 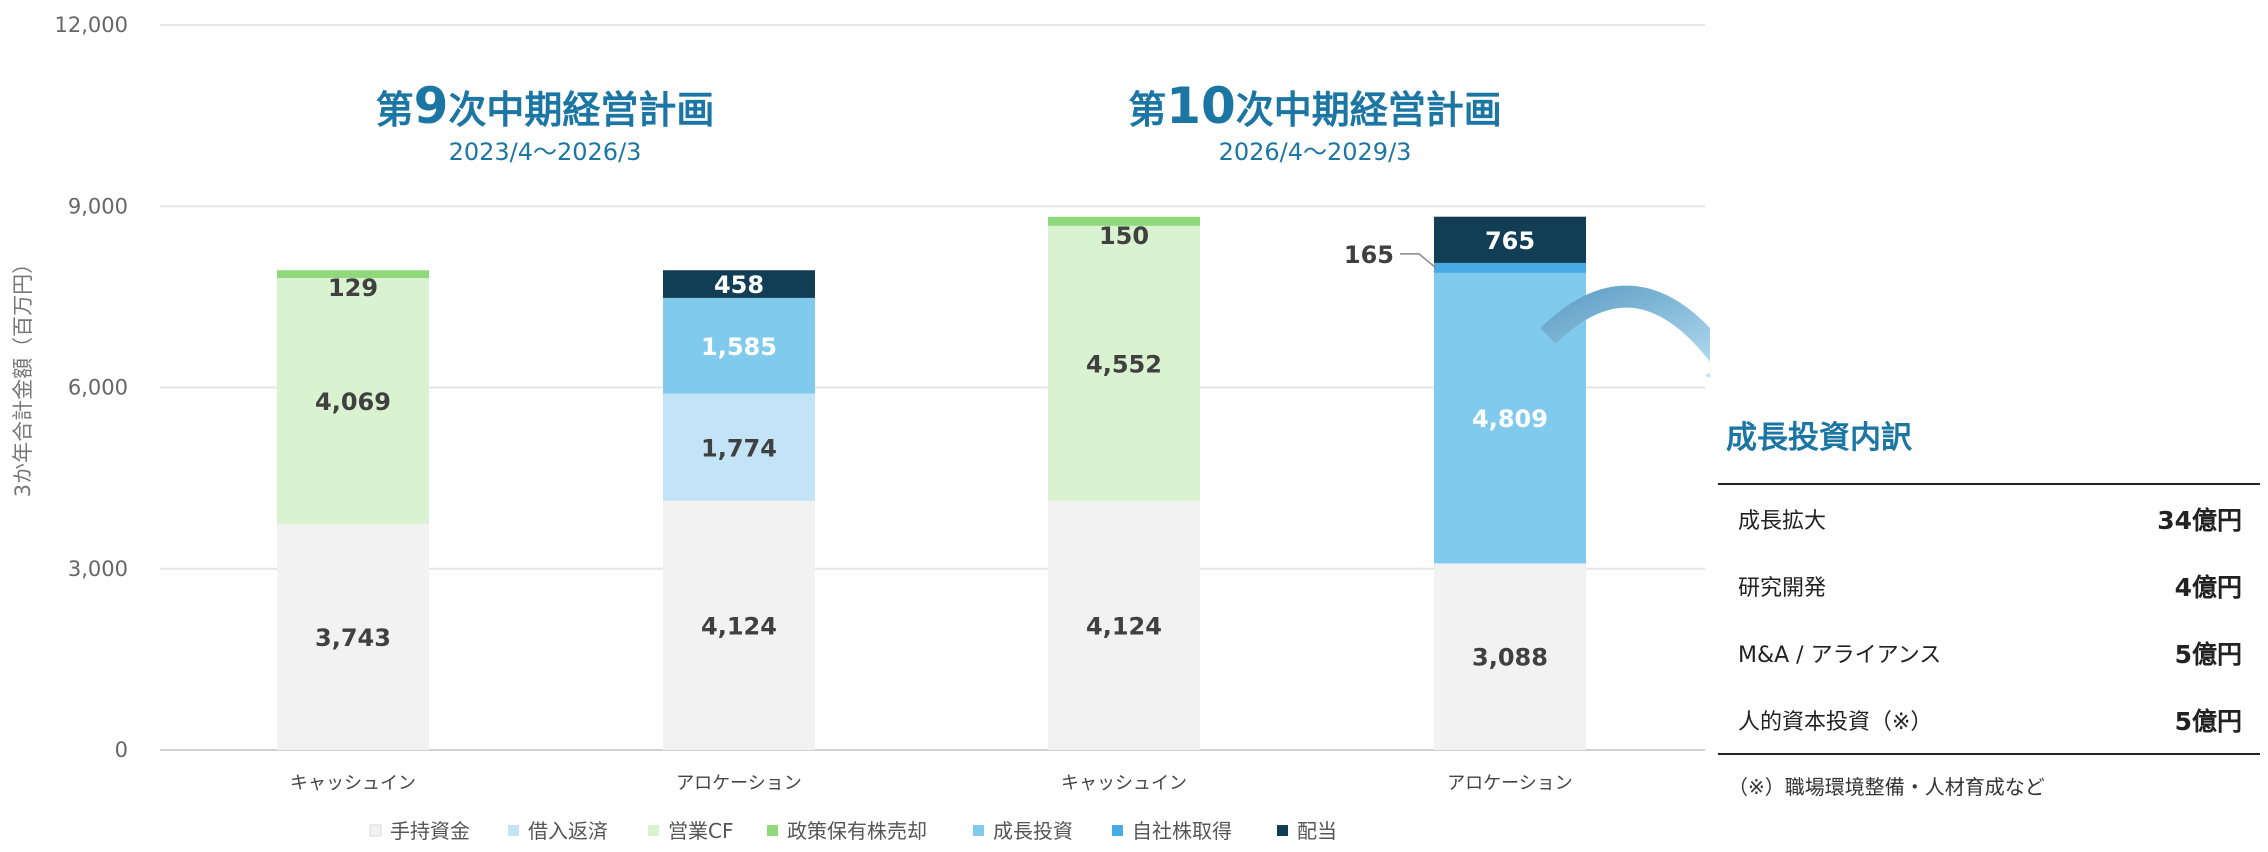 What do you see at coordinates (1989, 652) in the screenshot?
I see `breakdown-row: M&A / アライアンス 5億円` at bounding box center [1989, 652].